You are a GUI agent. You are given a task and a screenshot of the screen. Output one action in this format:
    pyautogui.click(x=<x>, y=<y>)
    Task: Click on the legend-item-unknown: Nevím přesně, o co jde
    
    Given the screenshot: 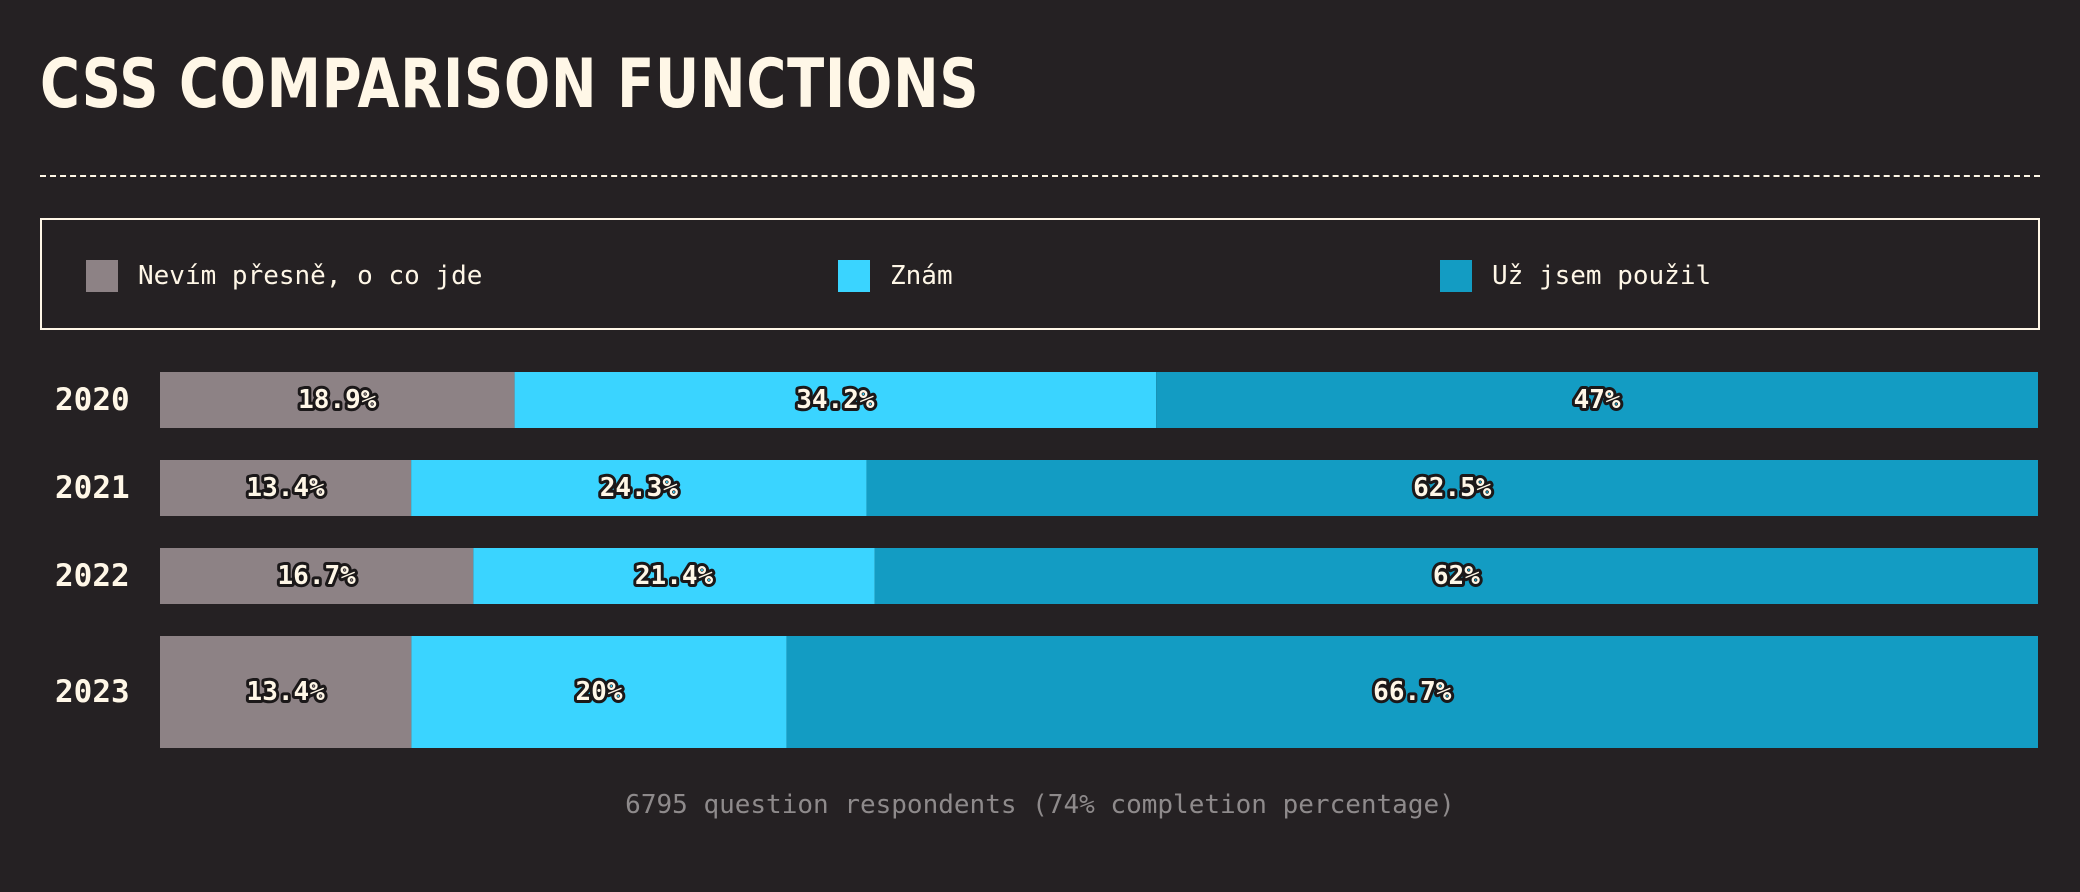 What is the action you would take?
    pyautogui.click(x=284, y=276)
    